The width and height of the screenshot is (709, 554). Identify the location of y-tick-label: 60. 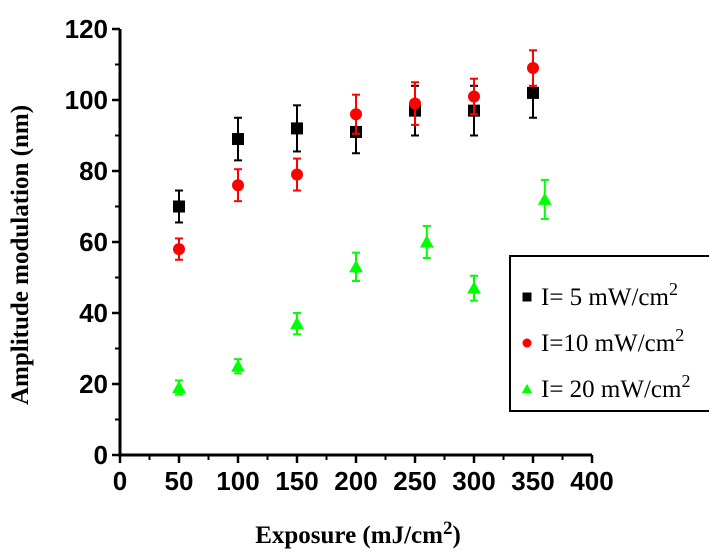
(93, 242).